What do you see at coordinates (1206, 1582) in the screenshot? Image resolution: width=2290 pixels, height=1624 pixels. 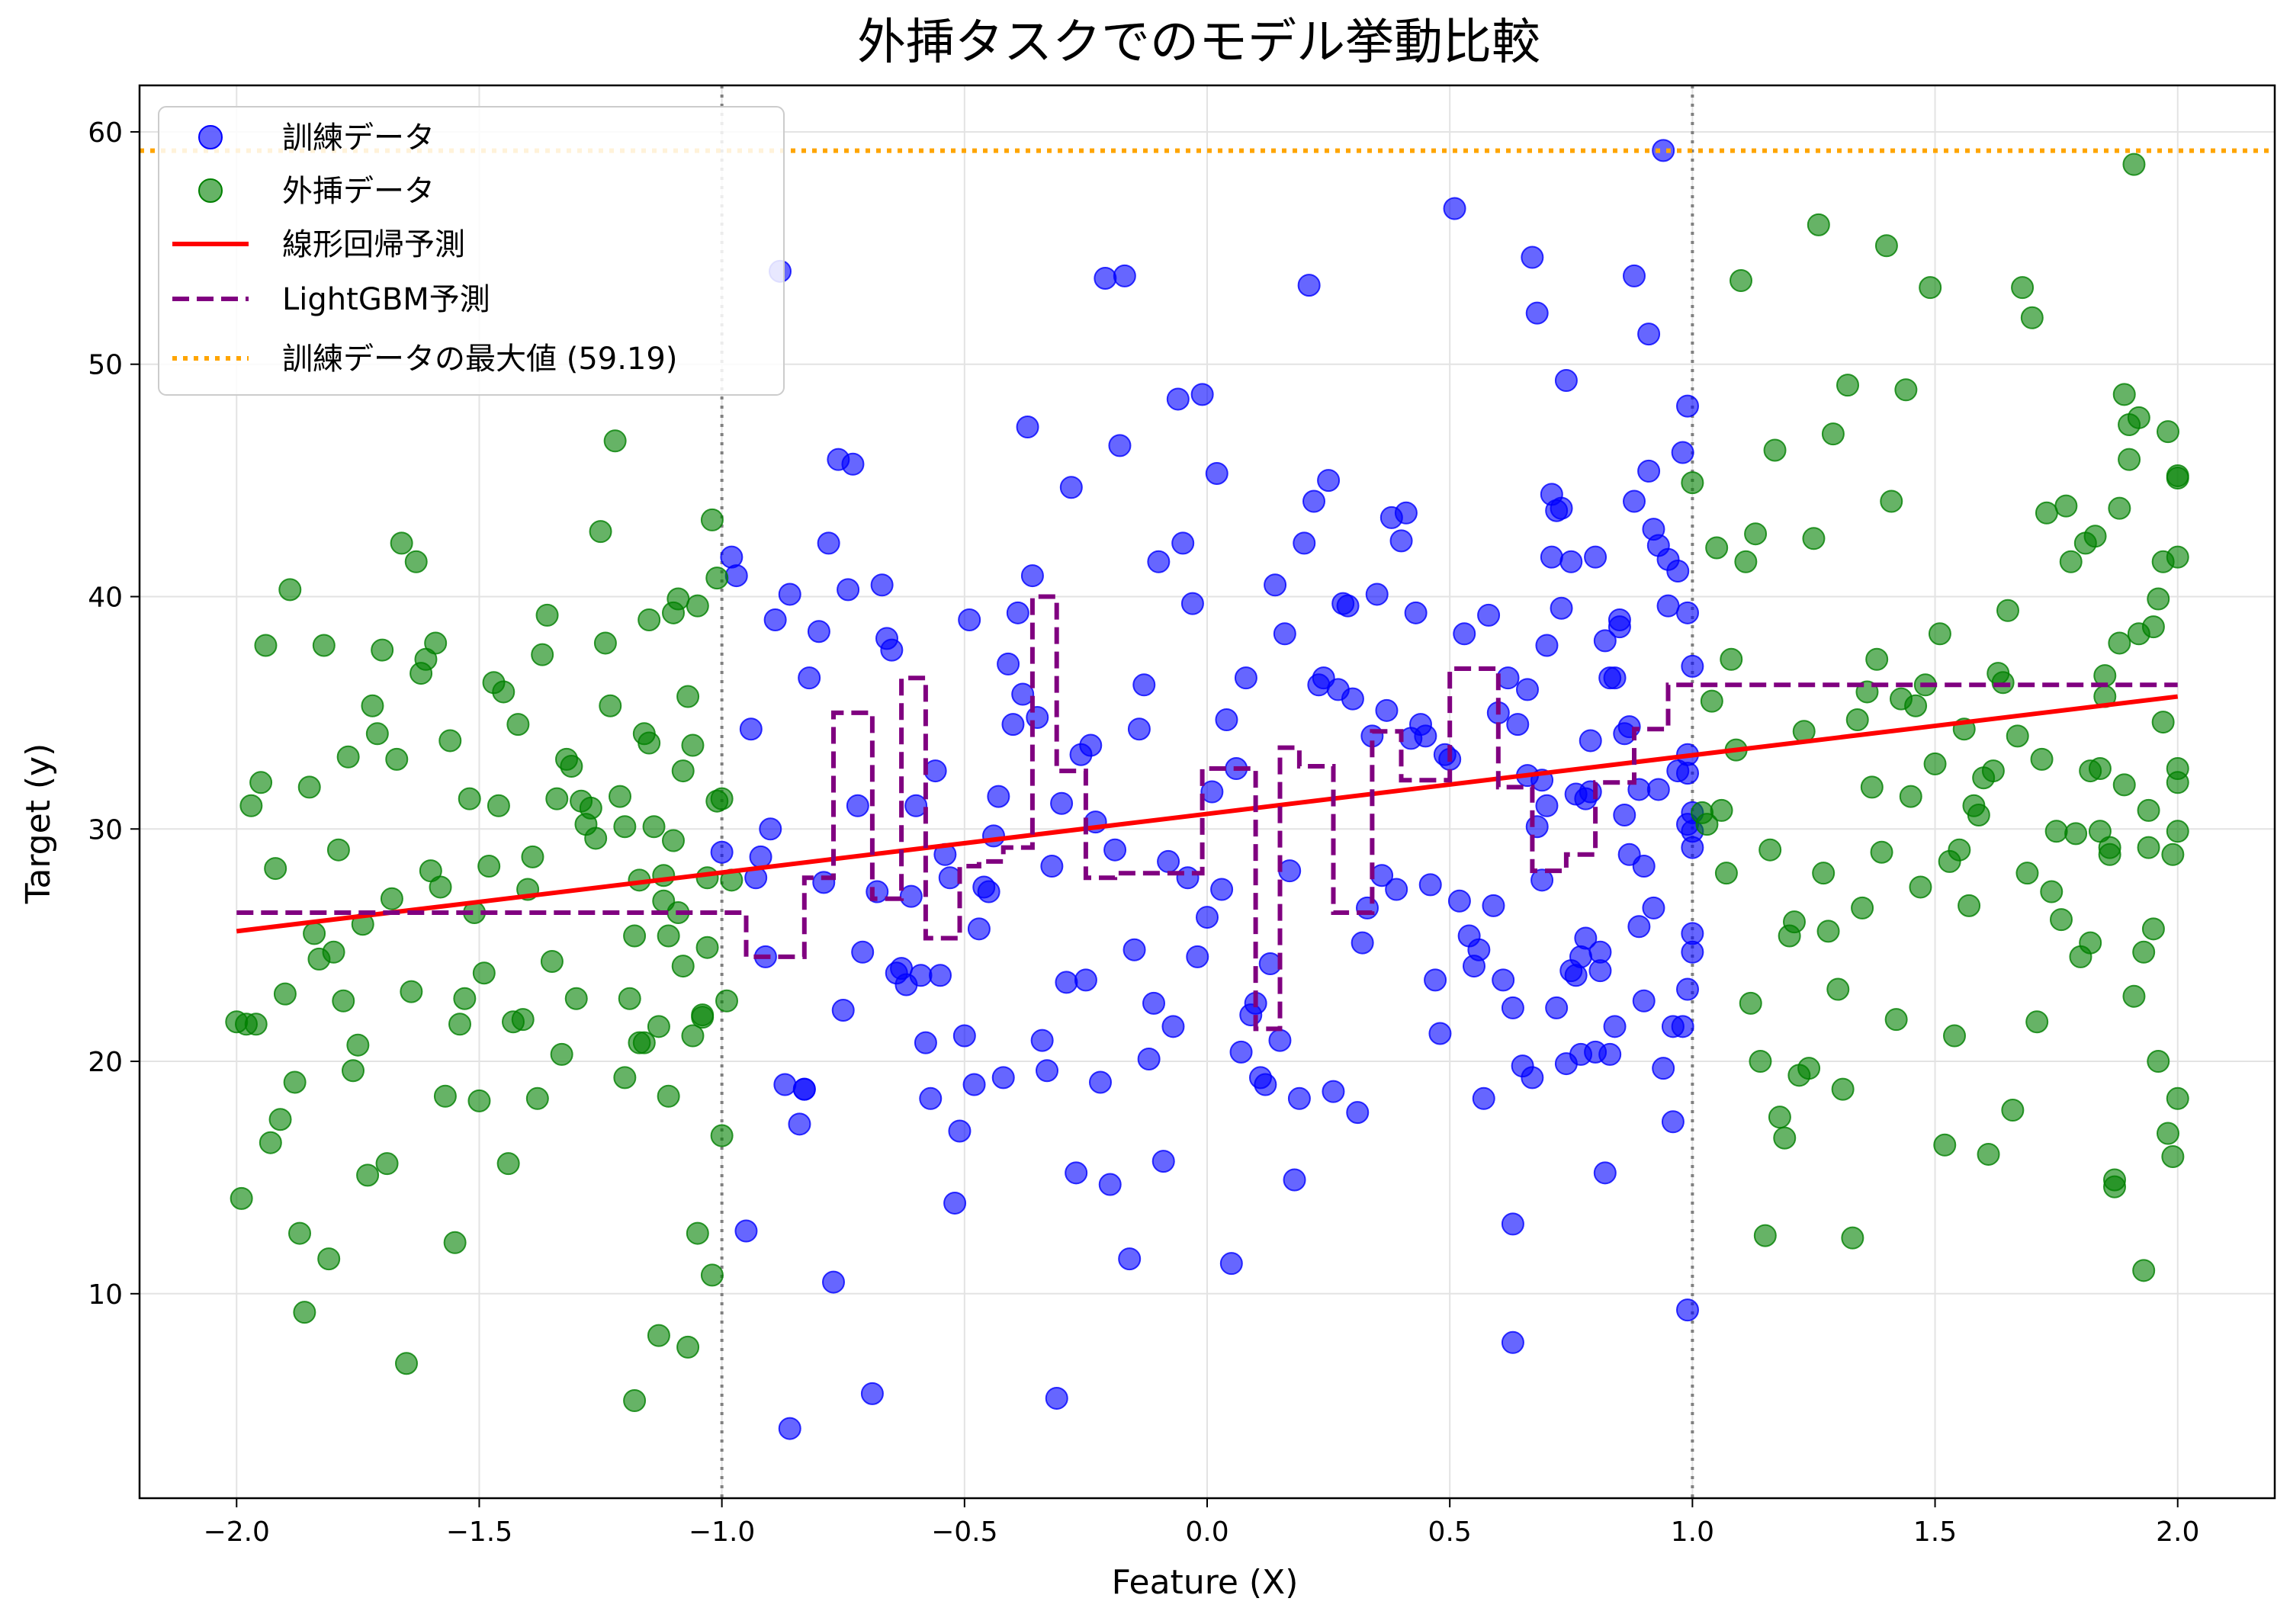 I see `x-axis-label: Feature (X)` at bounding box center [1206, 1582].